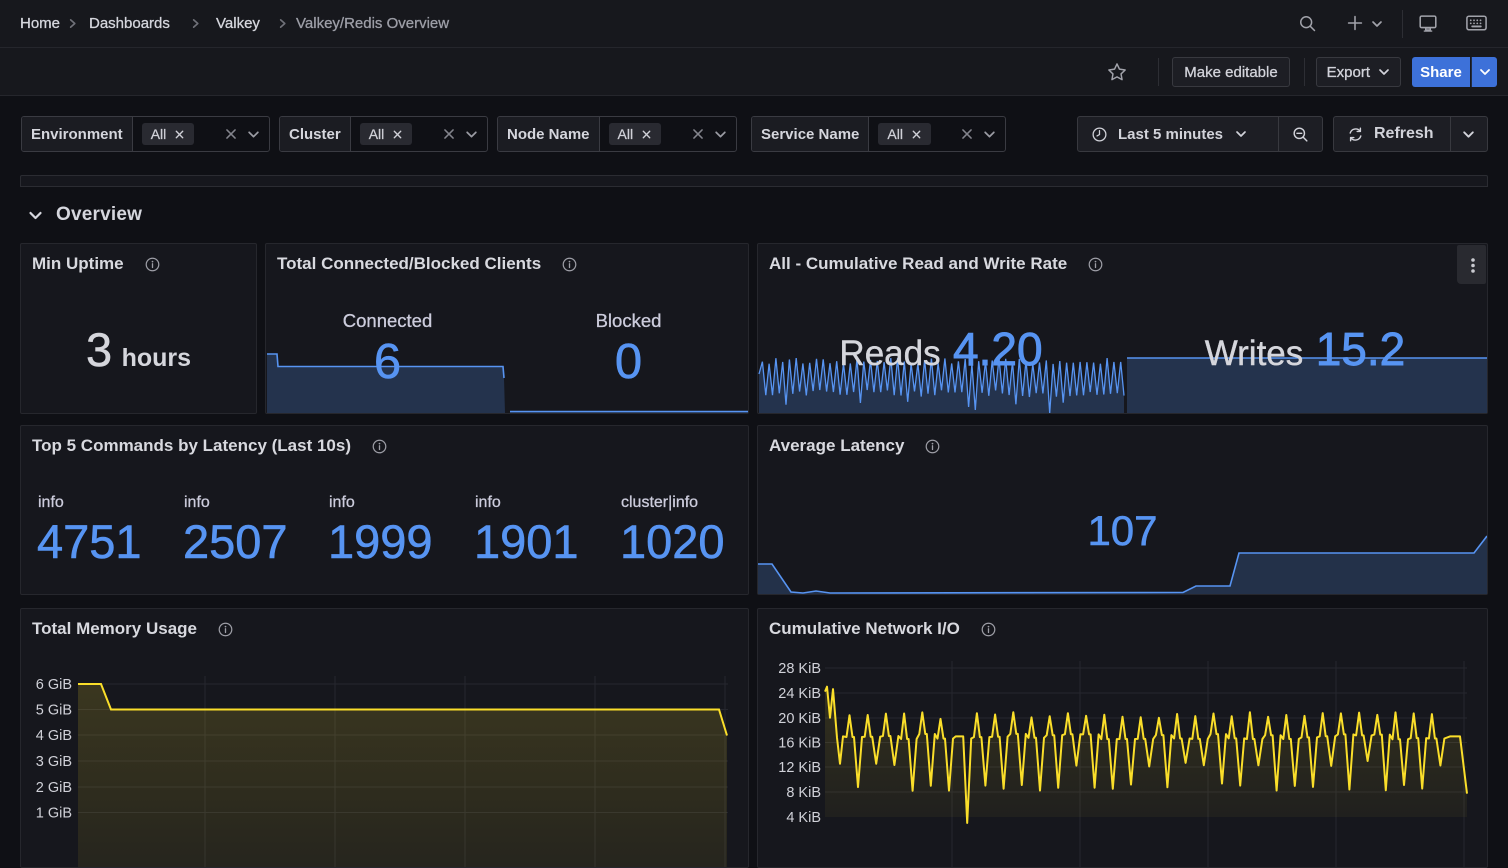  Describe the element at coordinates (803, 818) in the screenshot. I see `svg-text: 4 KiB` at that location.